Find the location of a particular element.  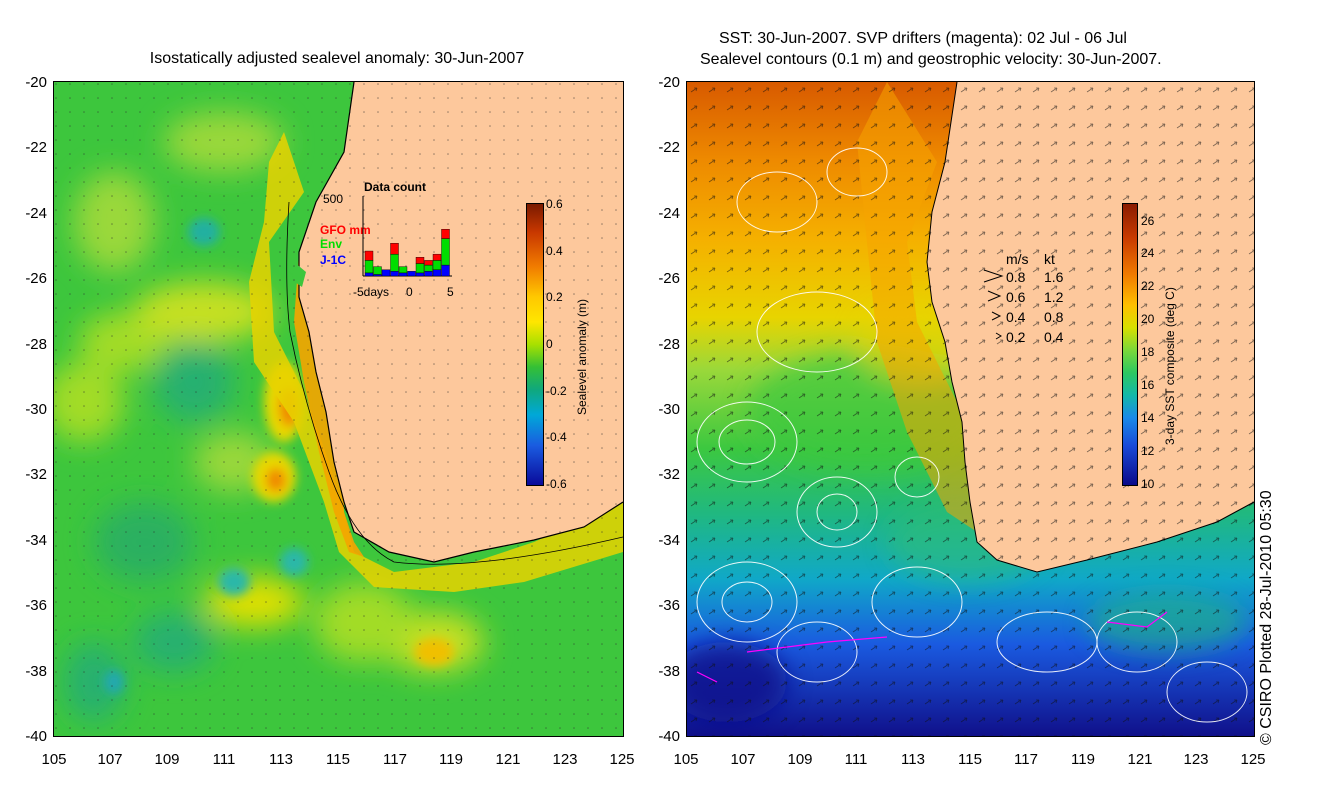

colorbar-tick-label: 26 is located at coordinates (1148, 221).